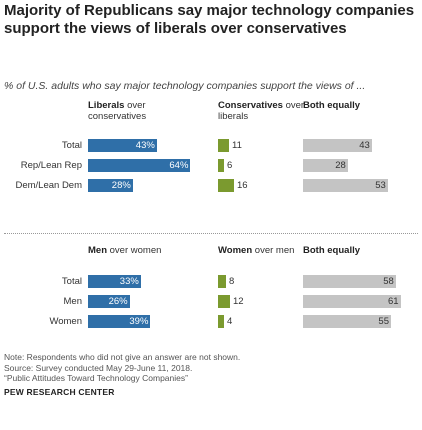 This screenshot has height=430, width=422. I want to click on data-label: 61, so click(393, 301).